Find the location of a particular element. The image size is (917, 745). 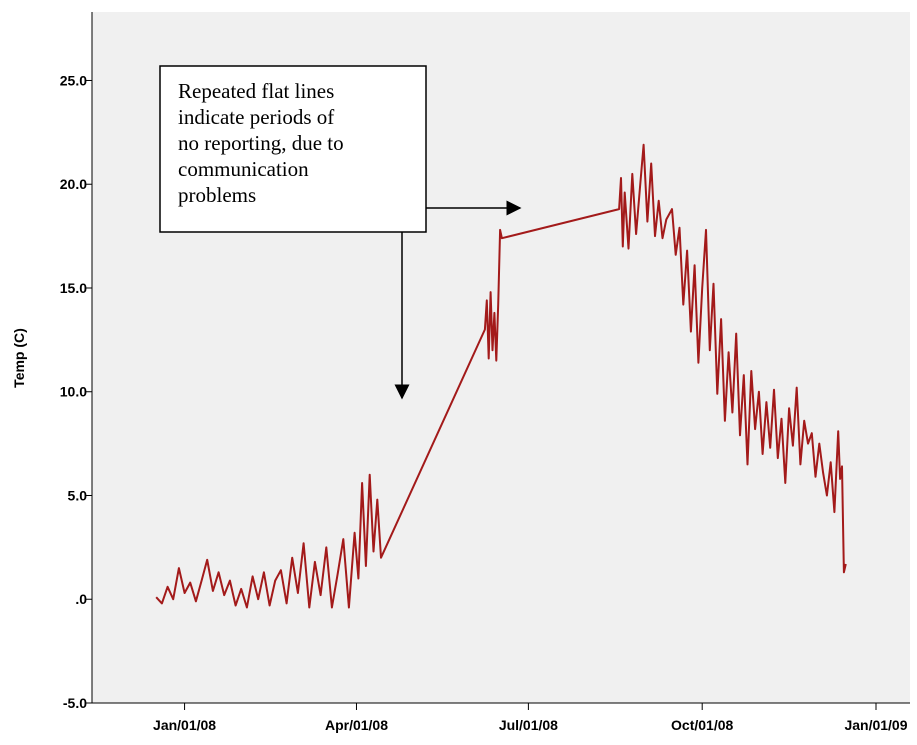

x-tick-label: Jan/01/09 is located at coordinates (875, 725).